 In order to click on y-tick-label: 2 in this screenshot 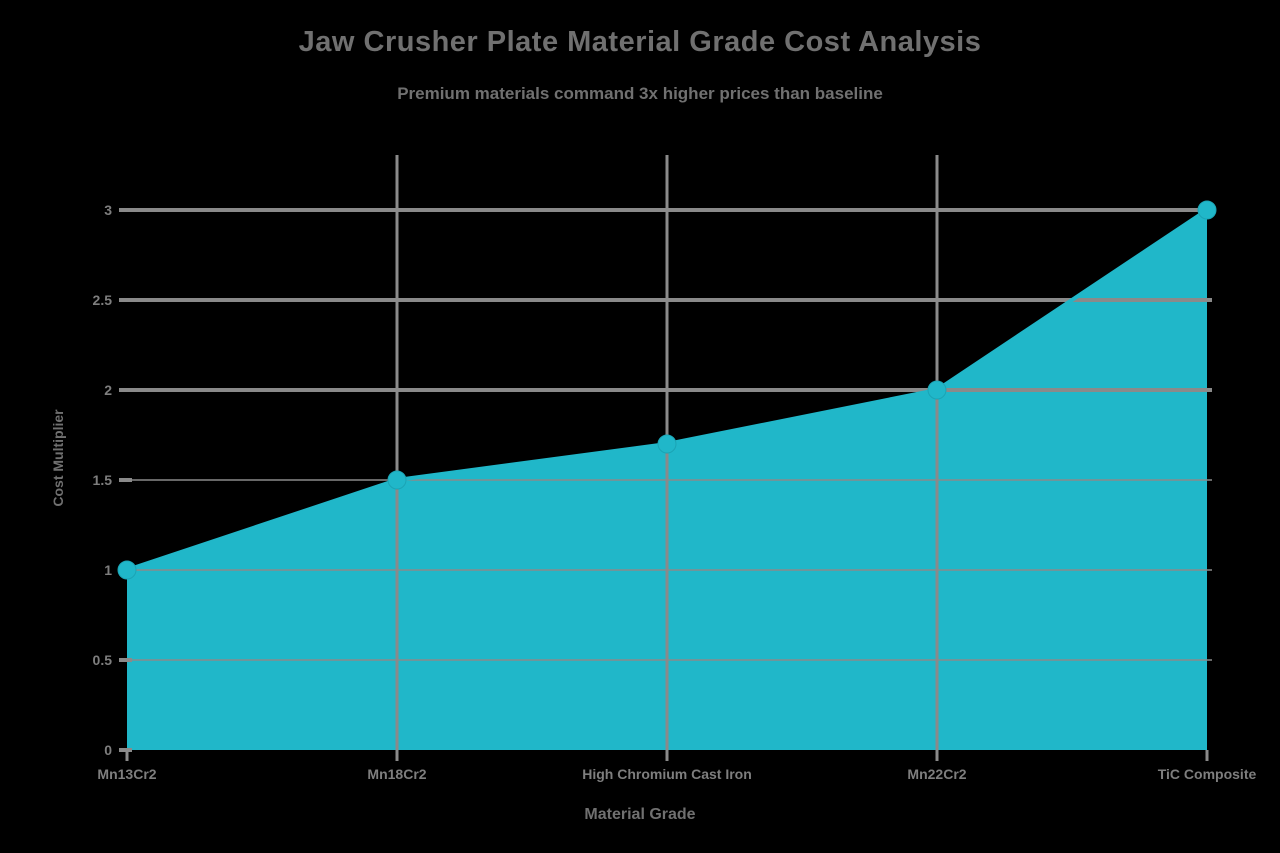, I will do `click(108, 390)`.